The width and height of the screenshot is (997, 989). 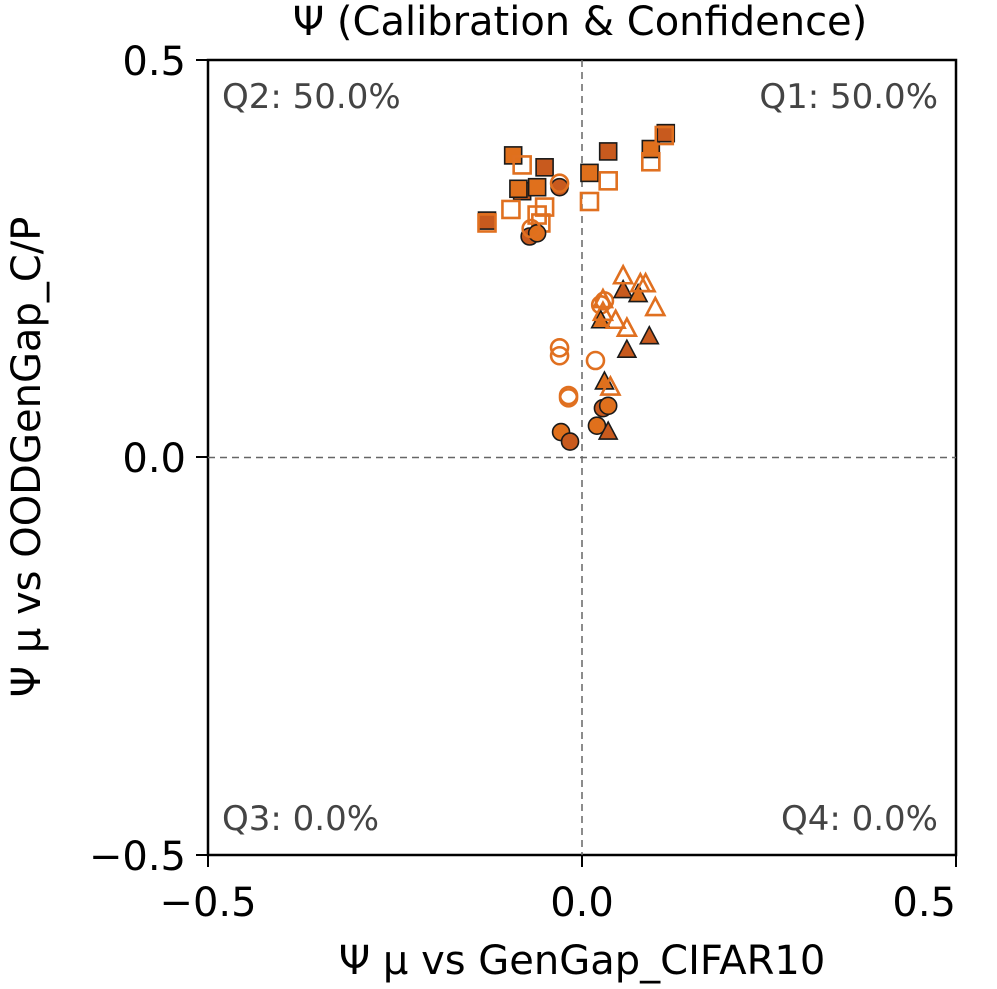 I want to click on y-tick-label: 0.0, so click(x=154, y=459).